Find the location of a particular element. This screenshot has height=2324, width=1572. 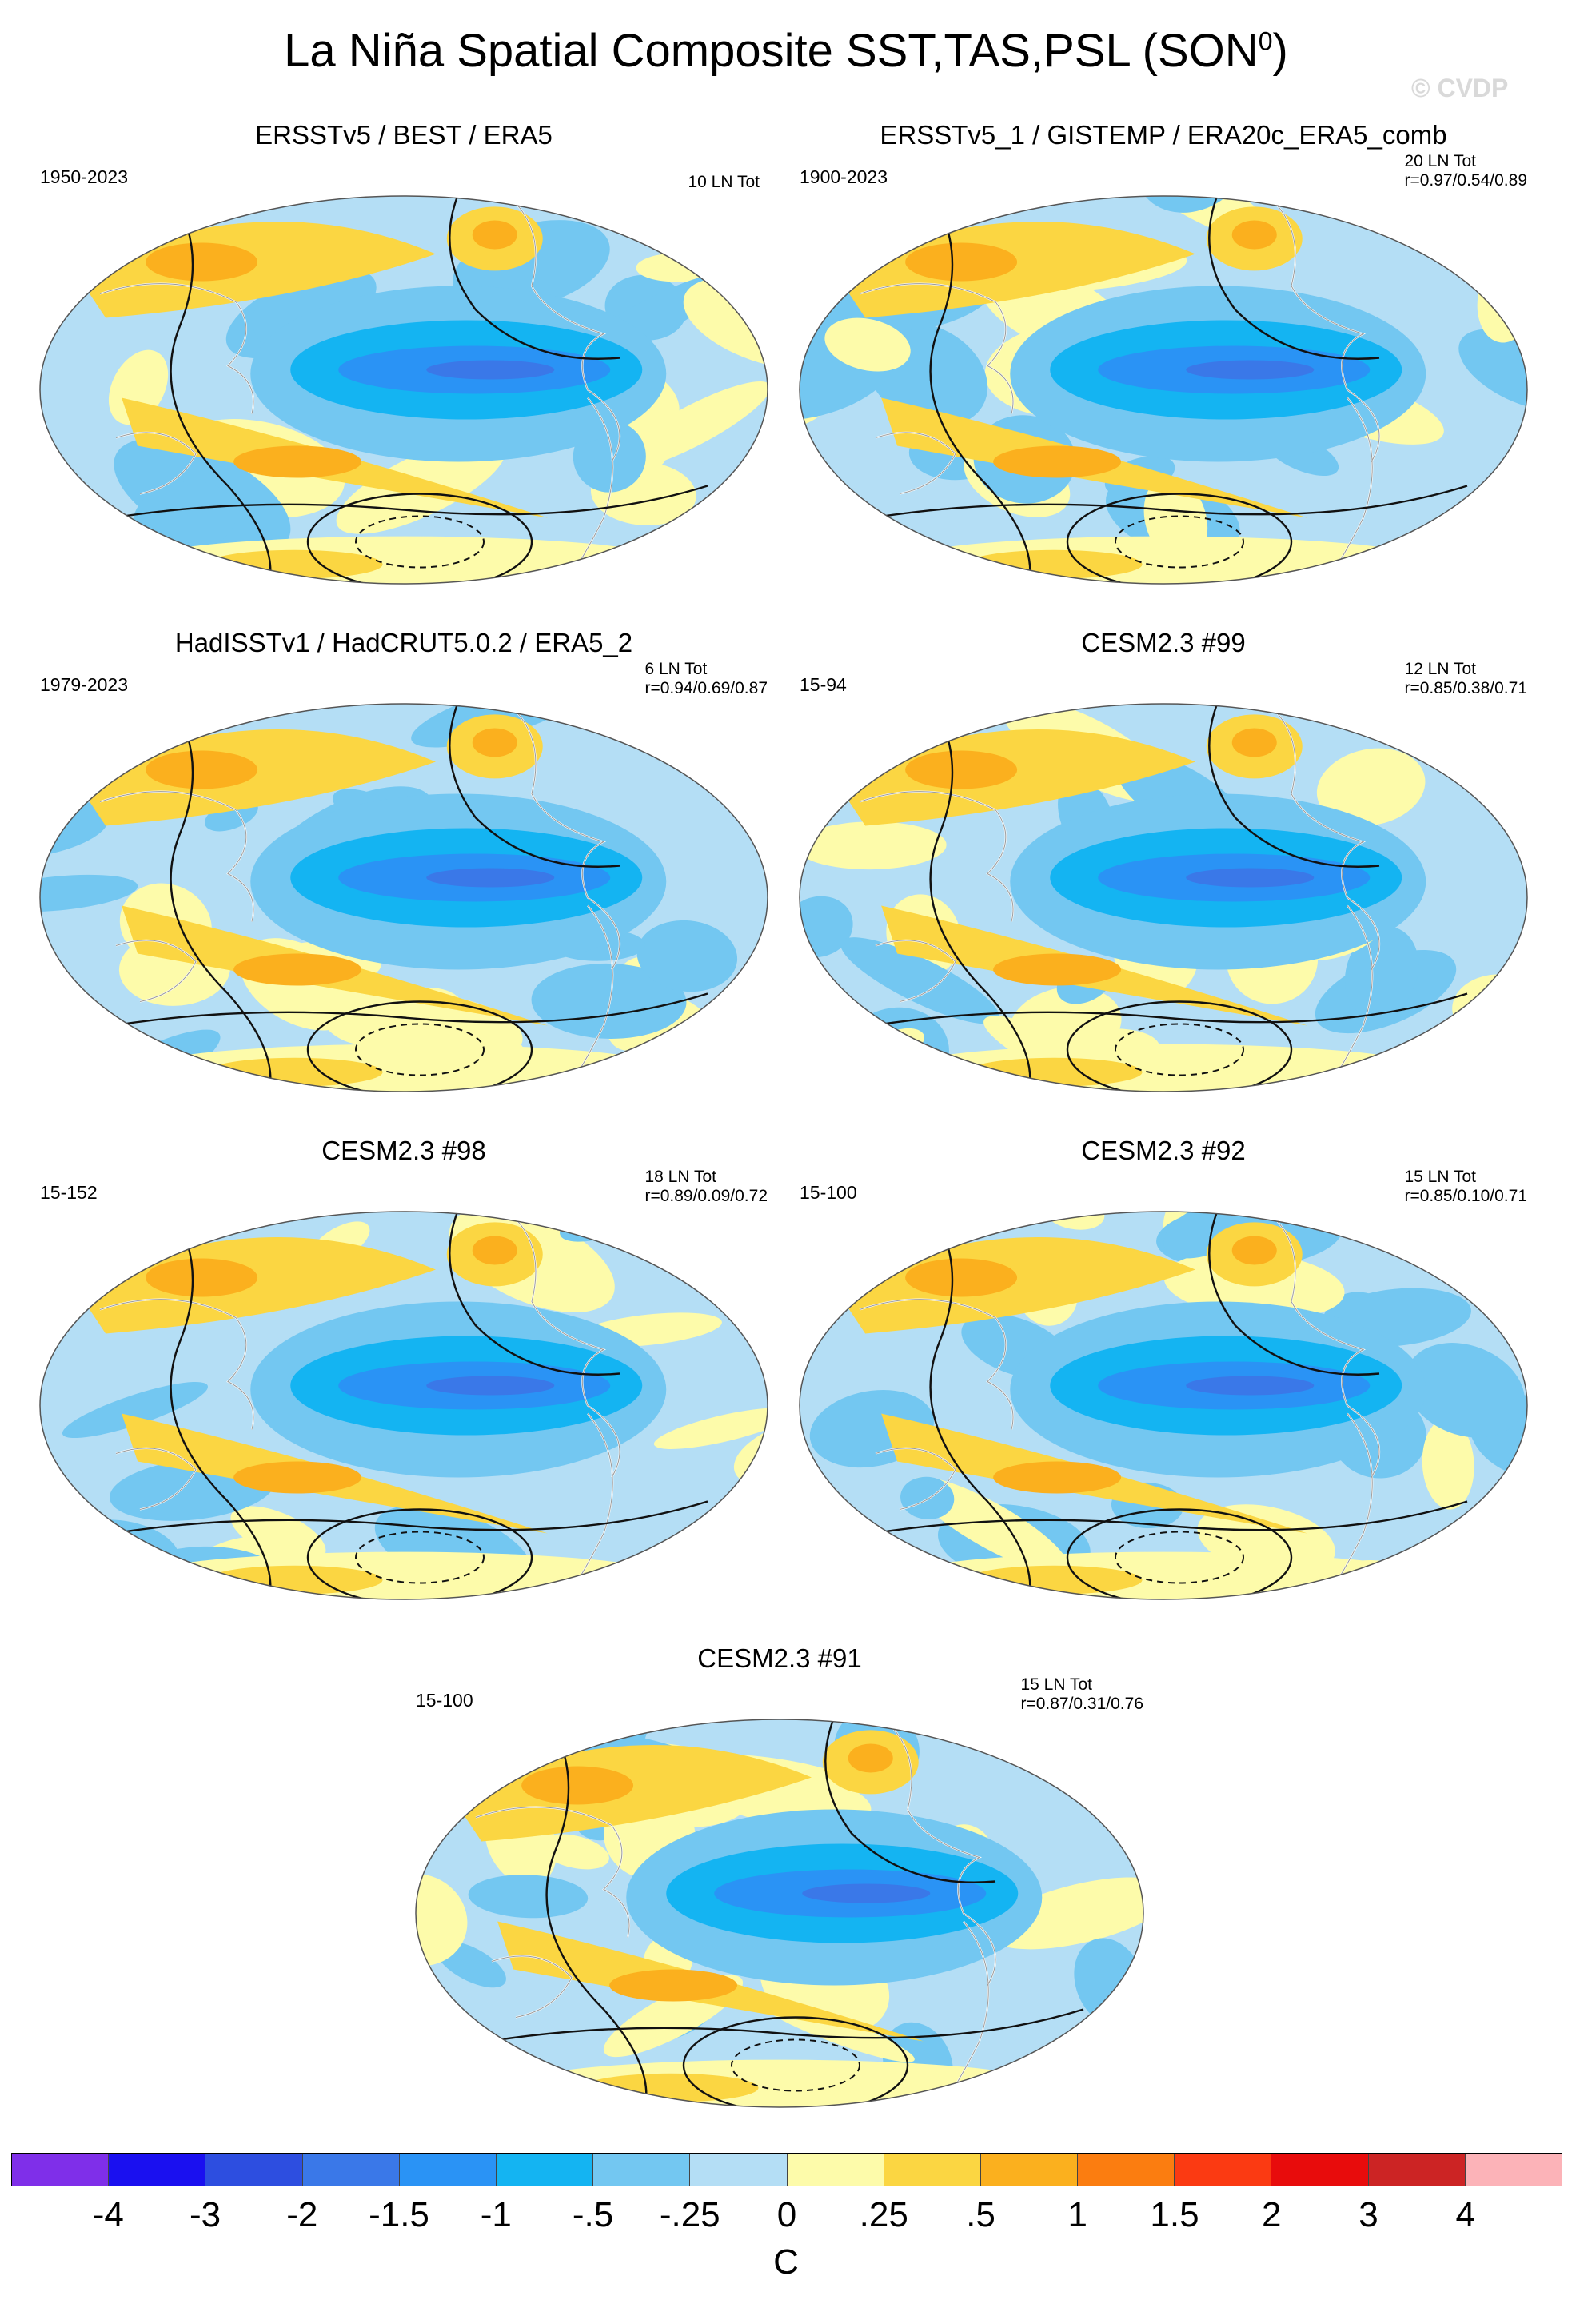

colorbar-tick: 0 is located at coordinates (787, 2214).